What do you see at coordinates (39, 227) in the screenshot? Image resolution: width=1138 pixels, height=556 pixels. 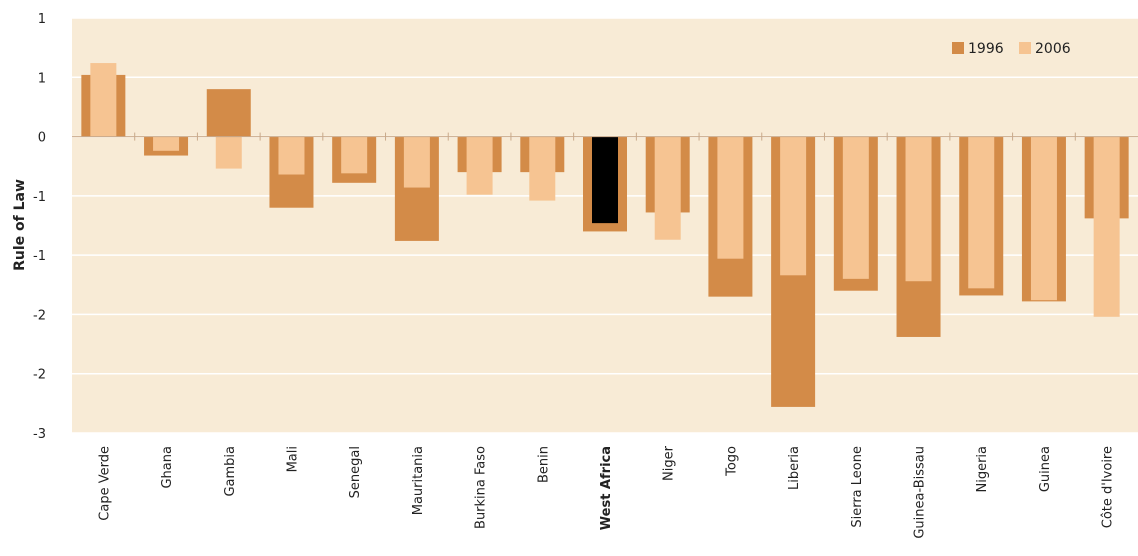 I see `y-axis-ticks: 1 1 0 -1 -1 -2 -2 -3` at bounding box center [39, 227].